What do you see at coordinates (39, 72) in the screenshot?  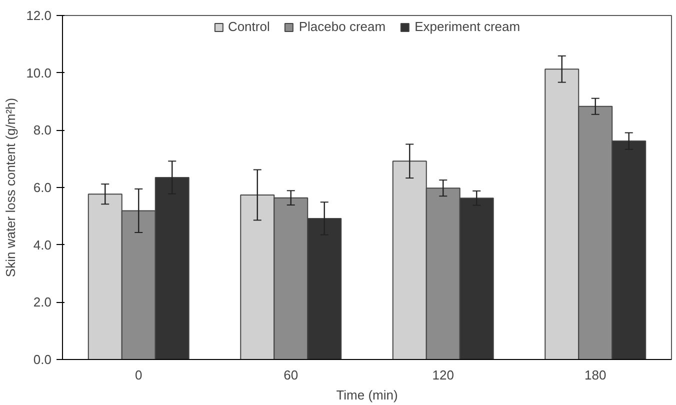 I see `y-tick-label: 10.0` at bounding box center [39, 72].